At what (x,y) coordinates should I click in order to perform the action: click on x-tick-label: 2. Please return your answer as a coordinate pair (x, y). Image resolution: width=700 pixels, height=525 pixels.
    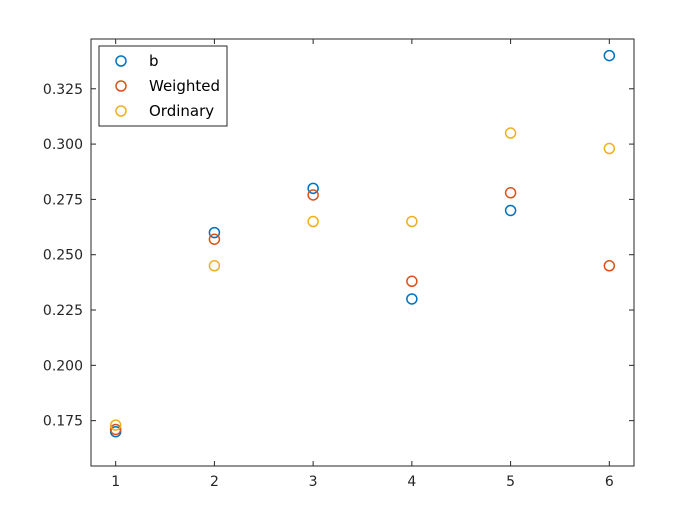
    Looking at the image, I should click on (214, 482).